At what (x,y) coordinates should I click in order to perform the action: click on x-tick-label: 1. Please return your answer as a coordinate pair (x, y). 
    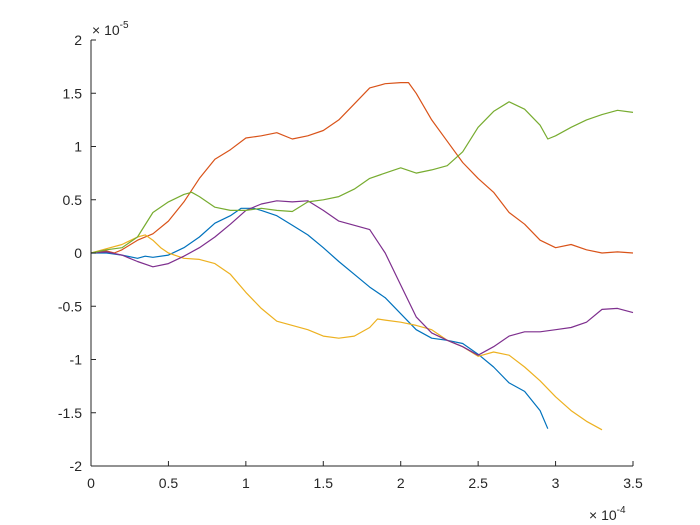
    Looking at the image, I should click on (246, 483).